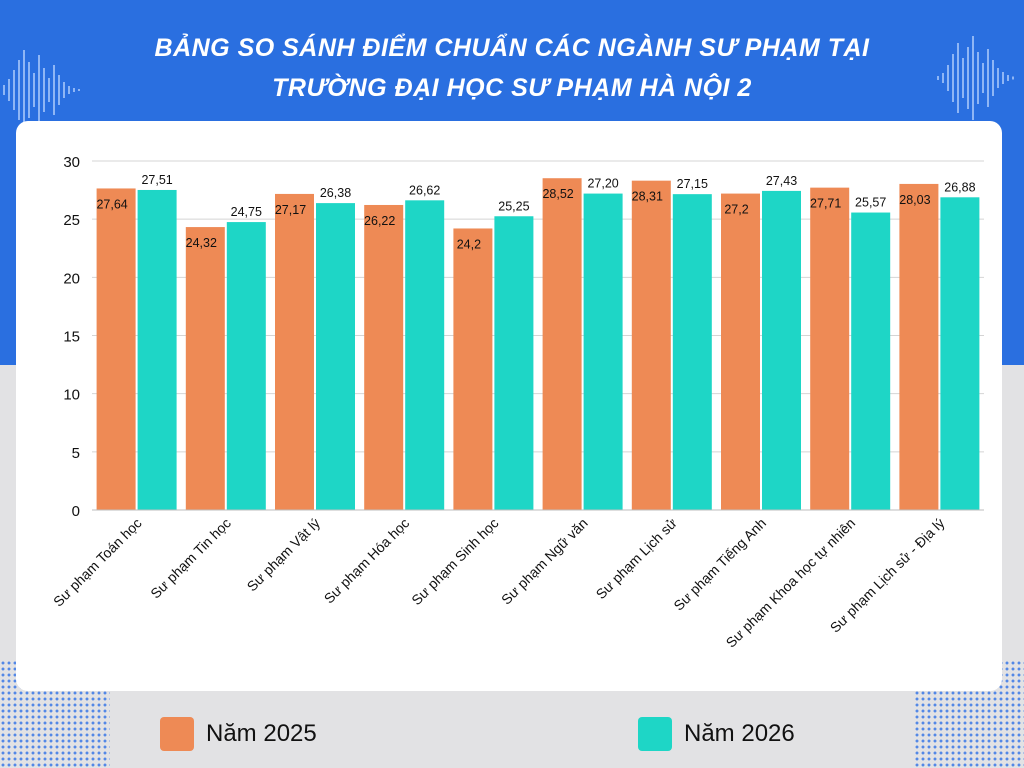  I want to click on data-label: 27,20, so click(602, 184).